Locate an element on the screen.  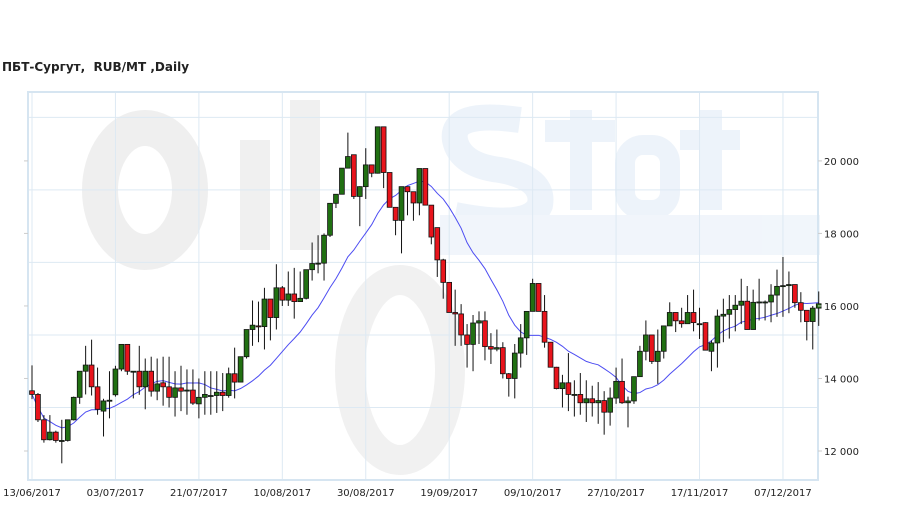
chart-title: ПБТ-Сургут, RUB/MT ,Daily is located at coordinates (96, 67).